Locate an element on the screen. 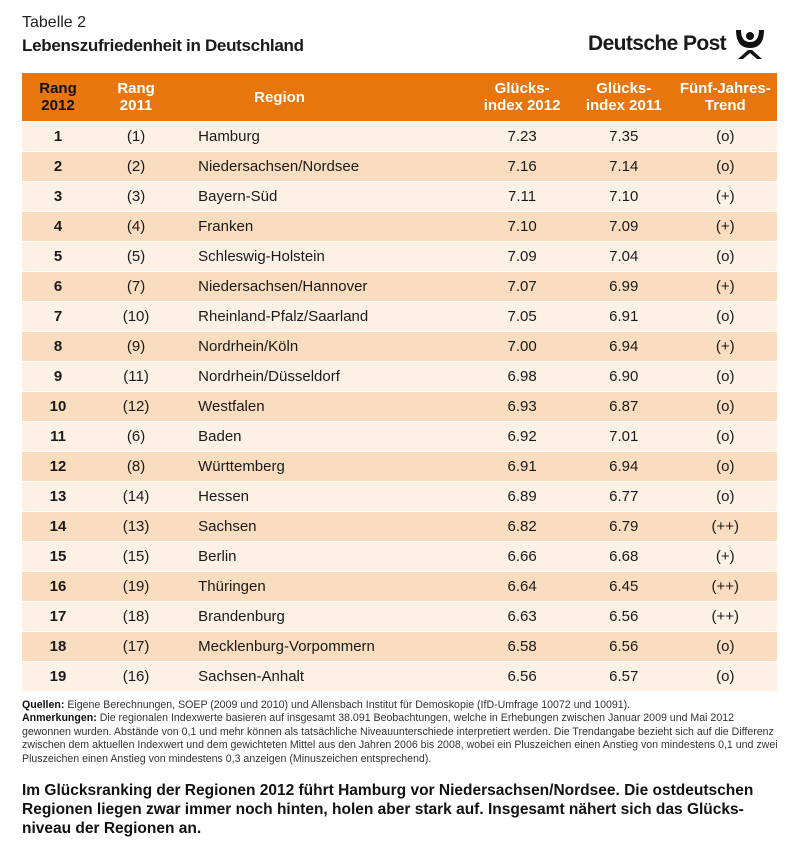 This screenshot has height=858, width=797. table-row: 5 (5) Schleswig-Holstein 7.09 7.04 (o) is located at coordinates (399, 256).